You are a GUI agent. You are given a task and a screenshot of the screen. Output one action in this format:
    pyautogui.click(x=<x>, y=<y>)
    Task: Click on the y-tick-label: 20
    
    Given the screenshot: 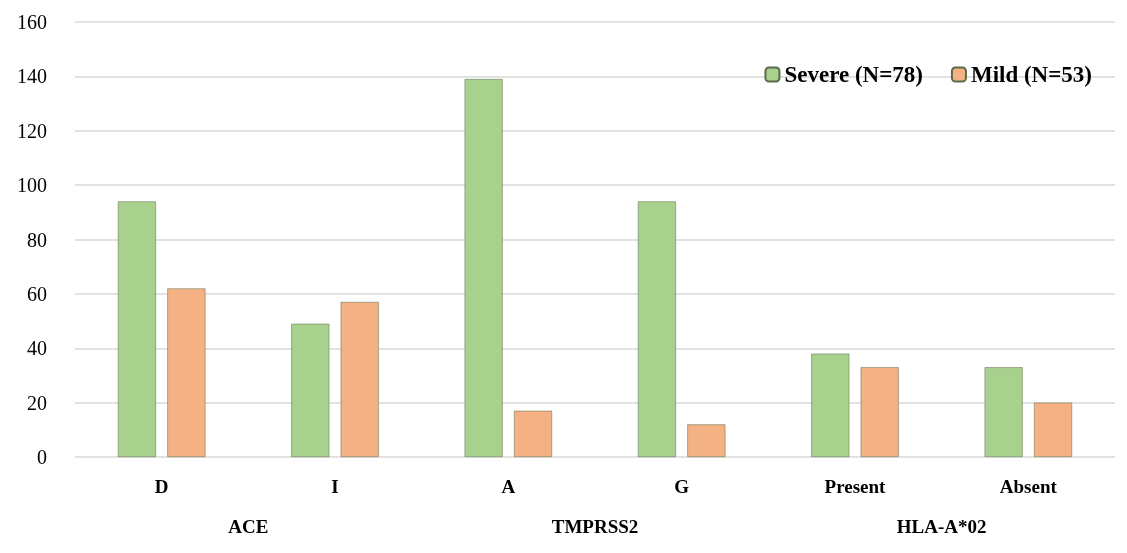 What is the action you would take?
    pyautogui.click(x=37, y=402)
    